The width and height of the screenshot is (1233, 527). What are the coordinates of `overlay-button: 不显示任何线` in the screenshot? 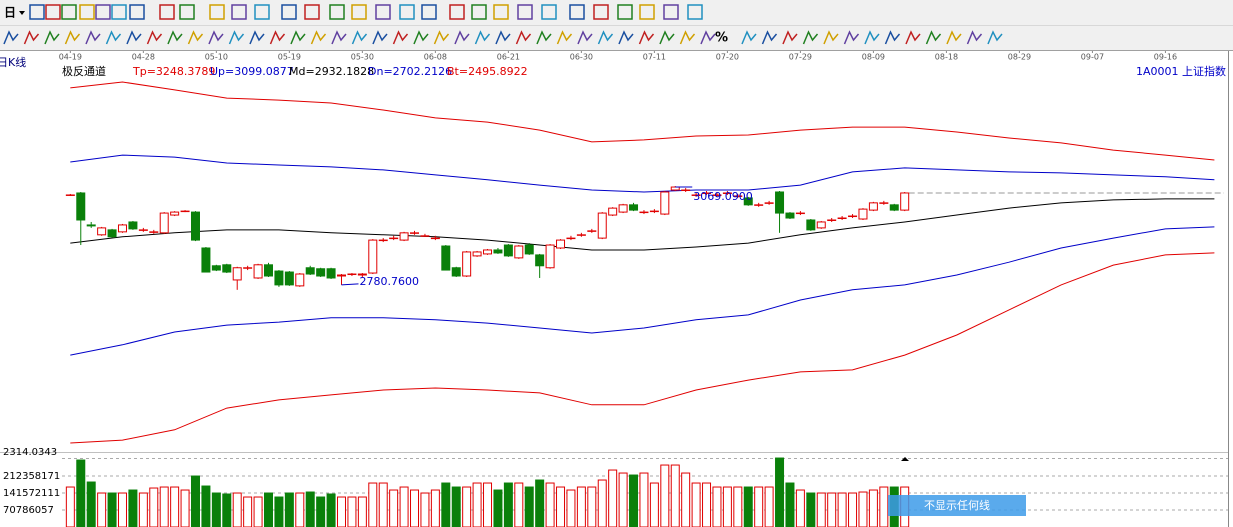 It's located at (957, 505).